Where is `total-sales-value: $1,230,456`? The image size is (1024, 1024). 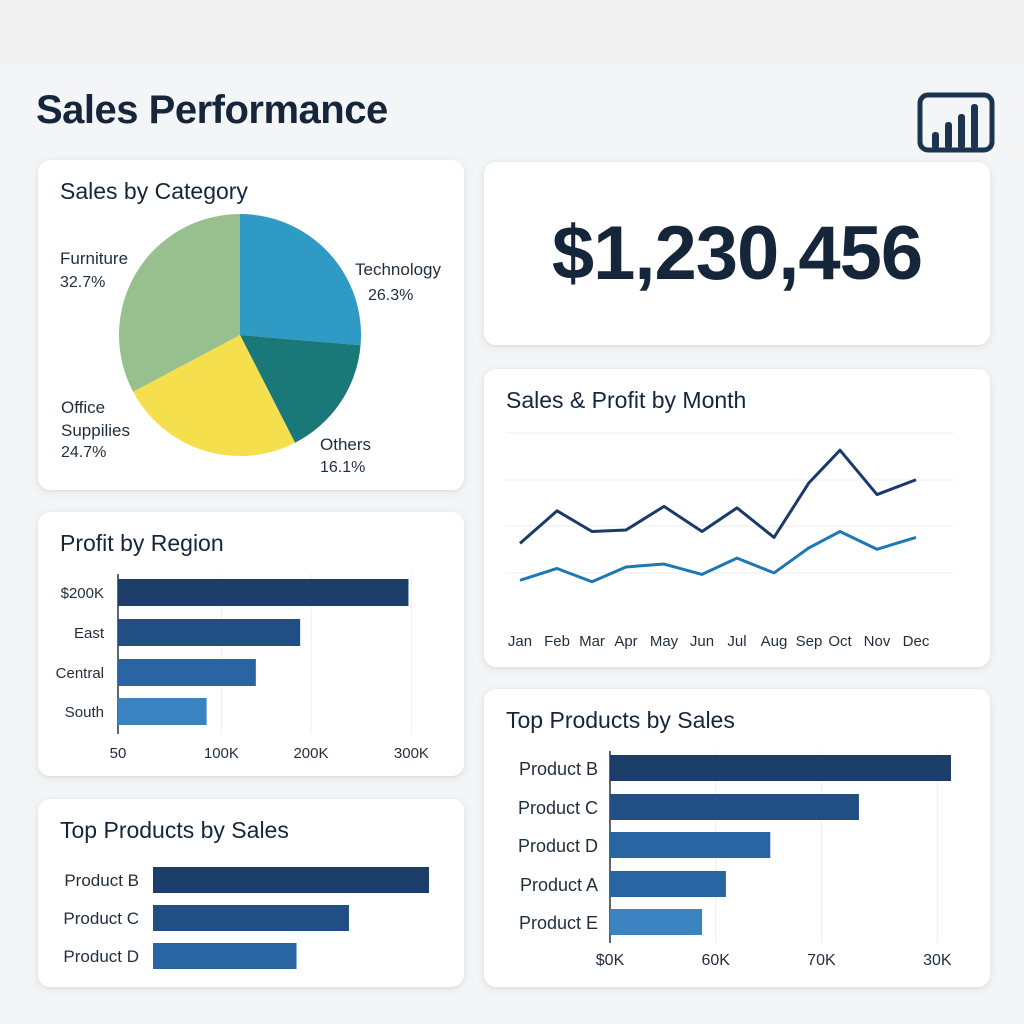 total-sales-value: $1,230,456 is located at coordinates (737, 253).